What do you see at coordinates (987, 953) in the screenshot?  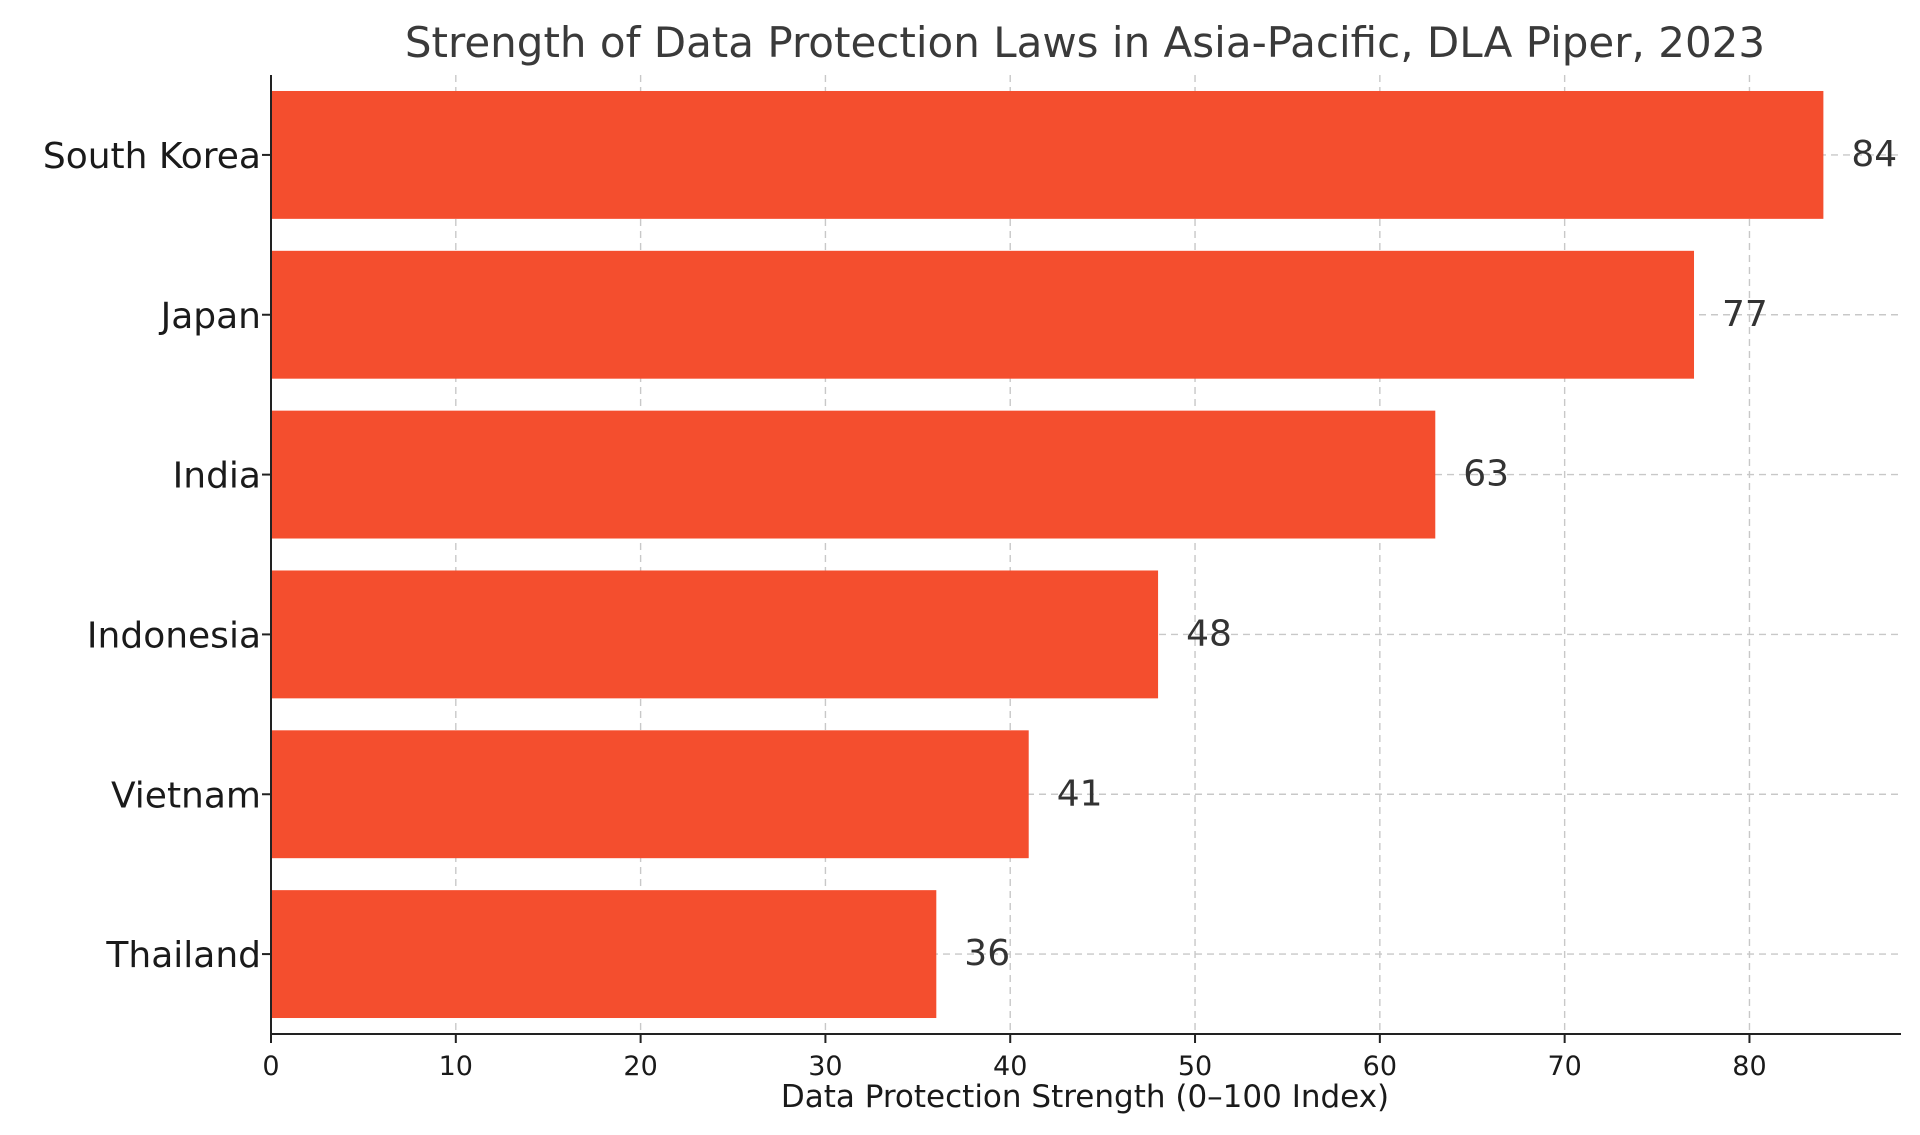 I see `bar-value-label: 36` at bounding box center [987, 953].